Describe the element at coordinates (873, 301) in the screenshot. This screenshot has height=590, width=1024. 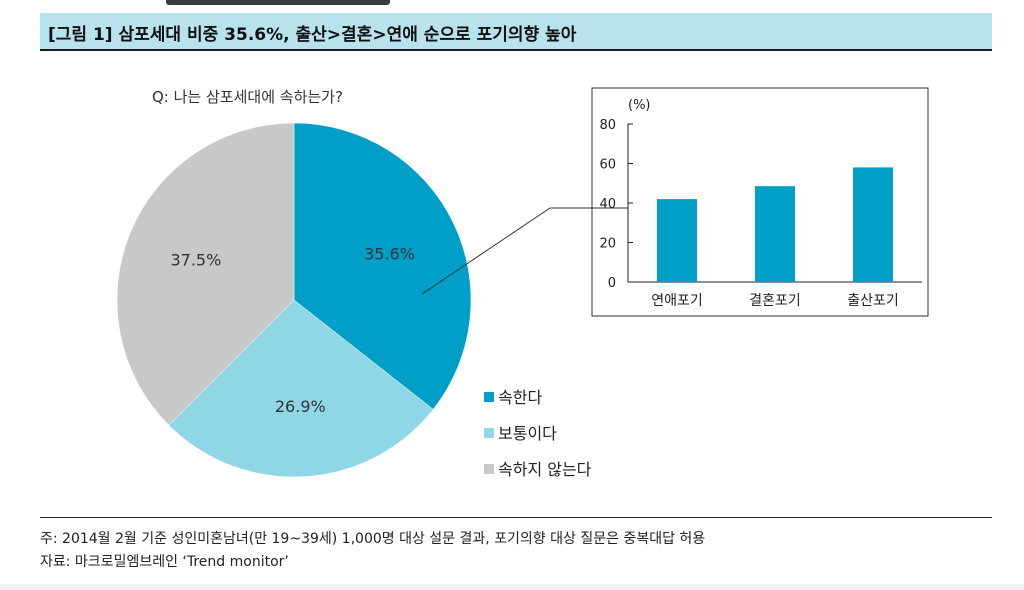
I see `bar-category-label: 출산포기` at that location.